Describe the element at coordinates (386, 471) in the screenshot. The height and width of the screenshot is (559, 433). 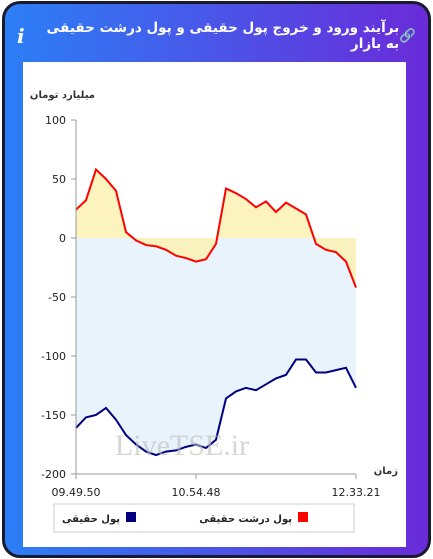
I see `x-axis-label: زمان` at that location.